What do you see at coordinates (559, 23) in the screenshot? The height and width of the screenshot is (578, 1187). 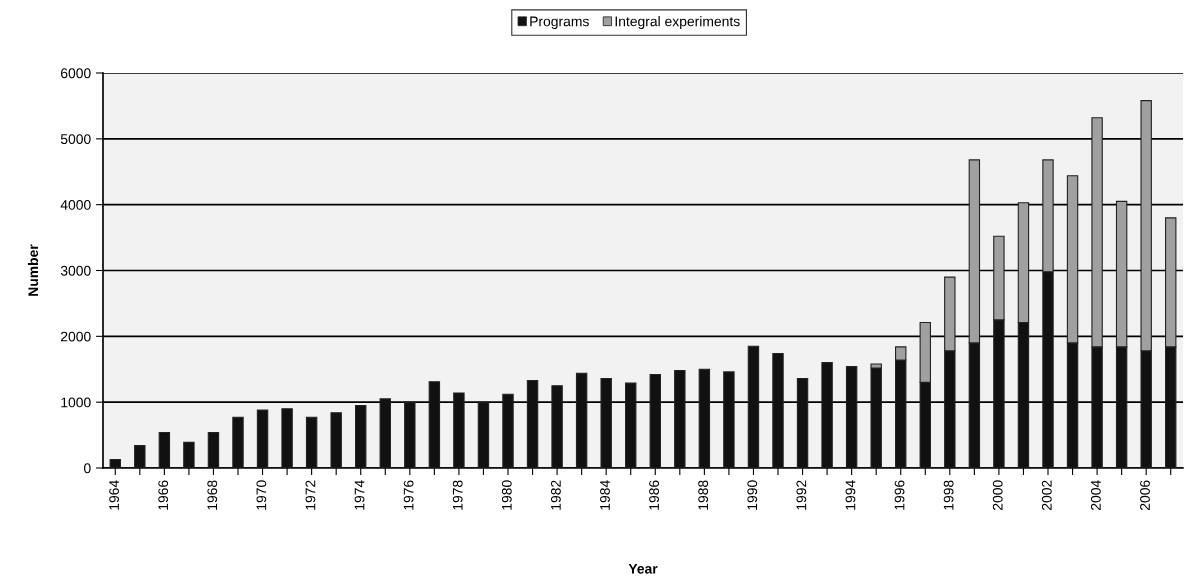 I see `legend-label: Programs` at bounding box center [559, 23].